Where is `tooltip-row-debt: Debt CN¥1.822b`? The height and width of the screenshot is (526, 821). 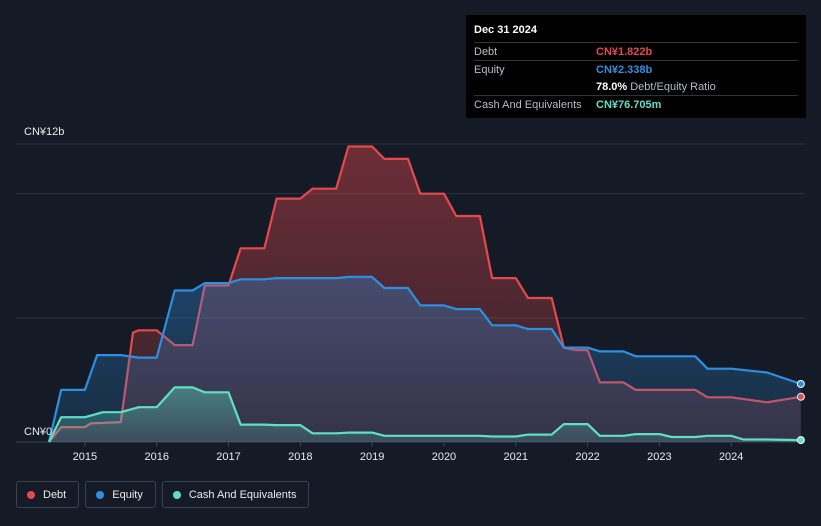 tooltip-row-debt: Debt CN¥1.822b is located at coordinates (636, 51).